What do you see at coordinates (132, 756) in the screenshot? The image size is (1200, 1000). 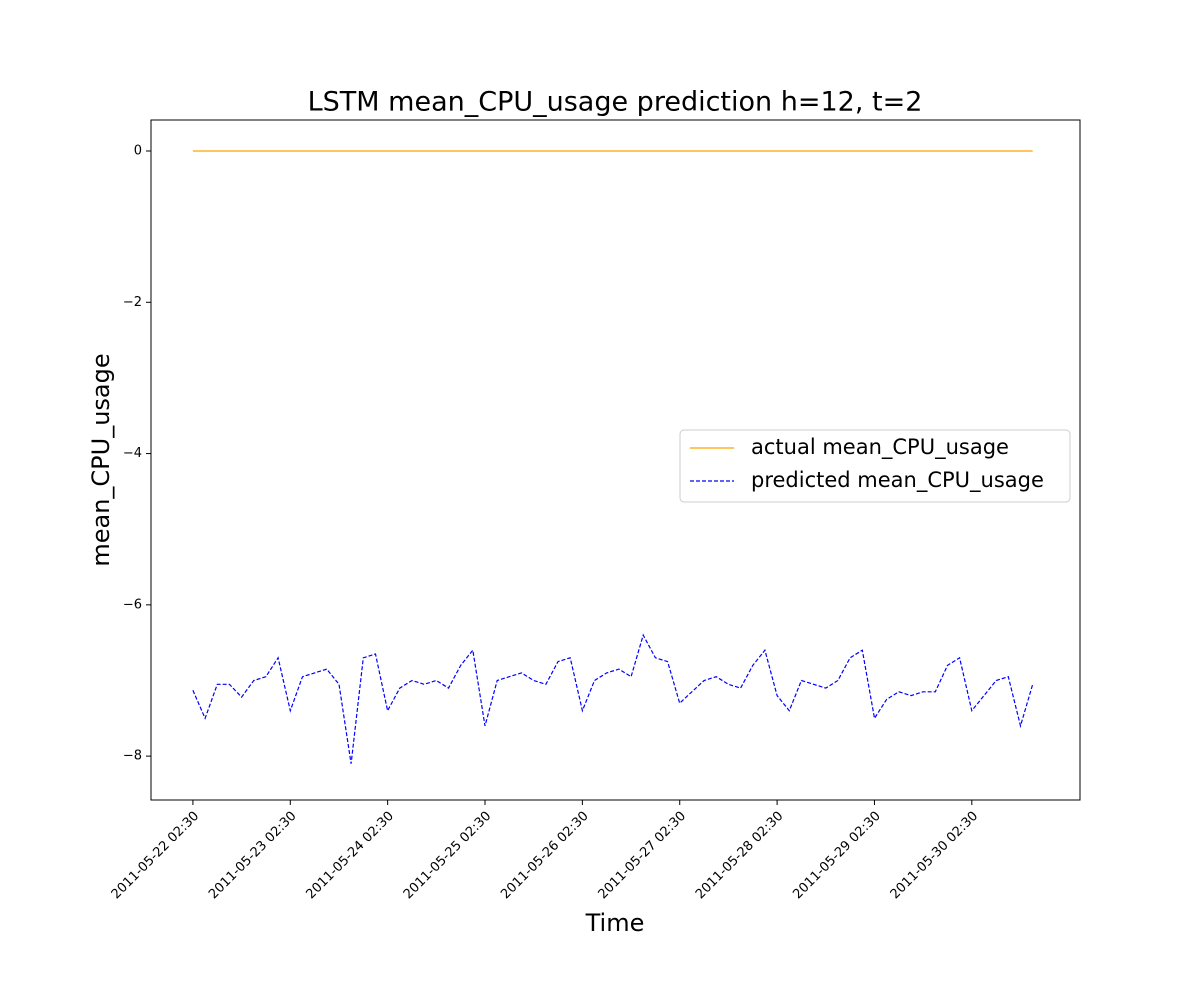 I see `y-tick-label: −8` at bounding box center [132, 756].